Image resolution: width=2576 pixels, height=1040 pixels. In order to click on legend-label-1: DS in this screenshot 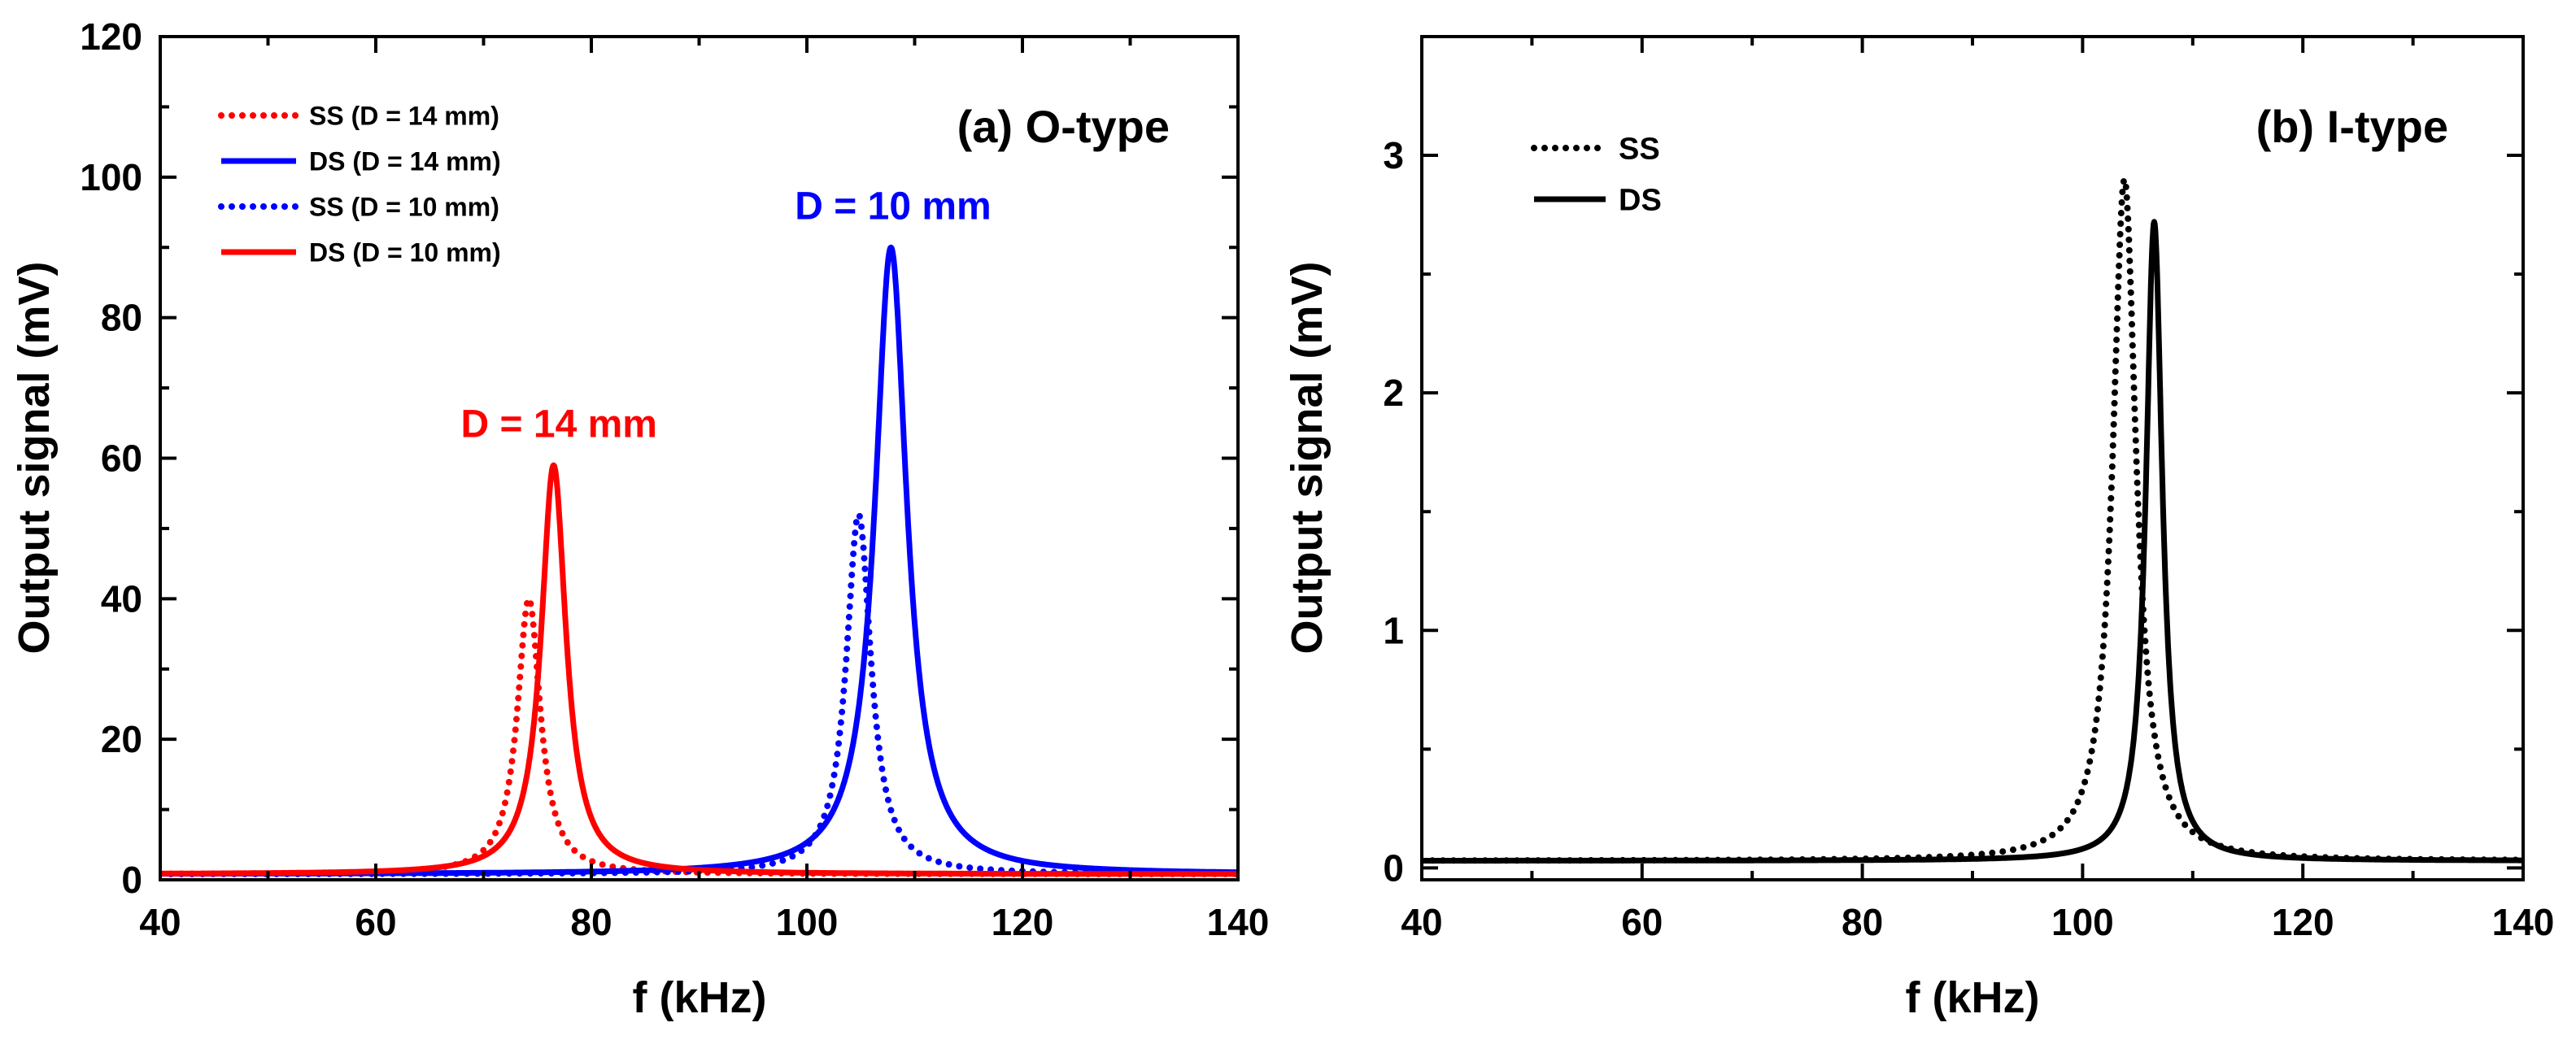, I will do `click(1640, 201)`.